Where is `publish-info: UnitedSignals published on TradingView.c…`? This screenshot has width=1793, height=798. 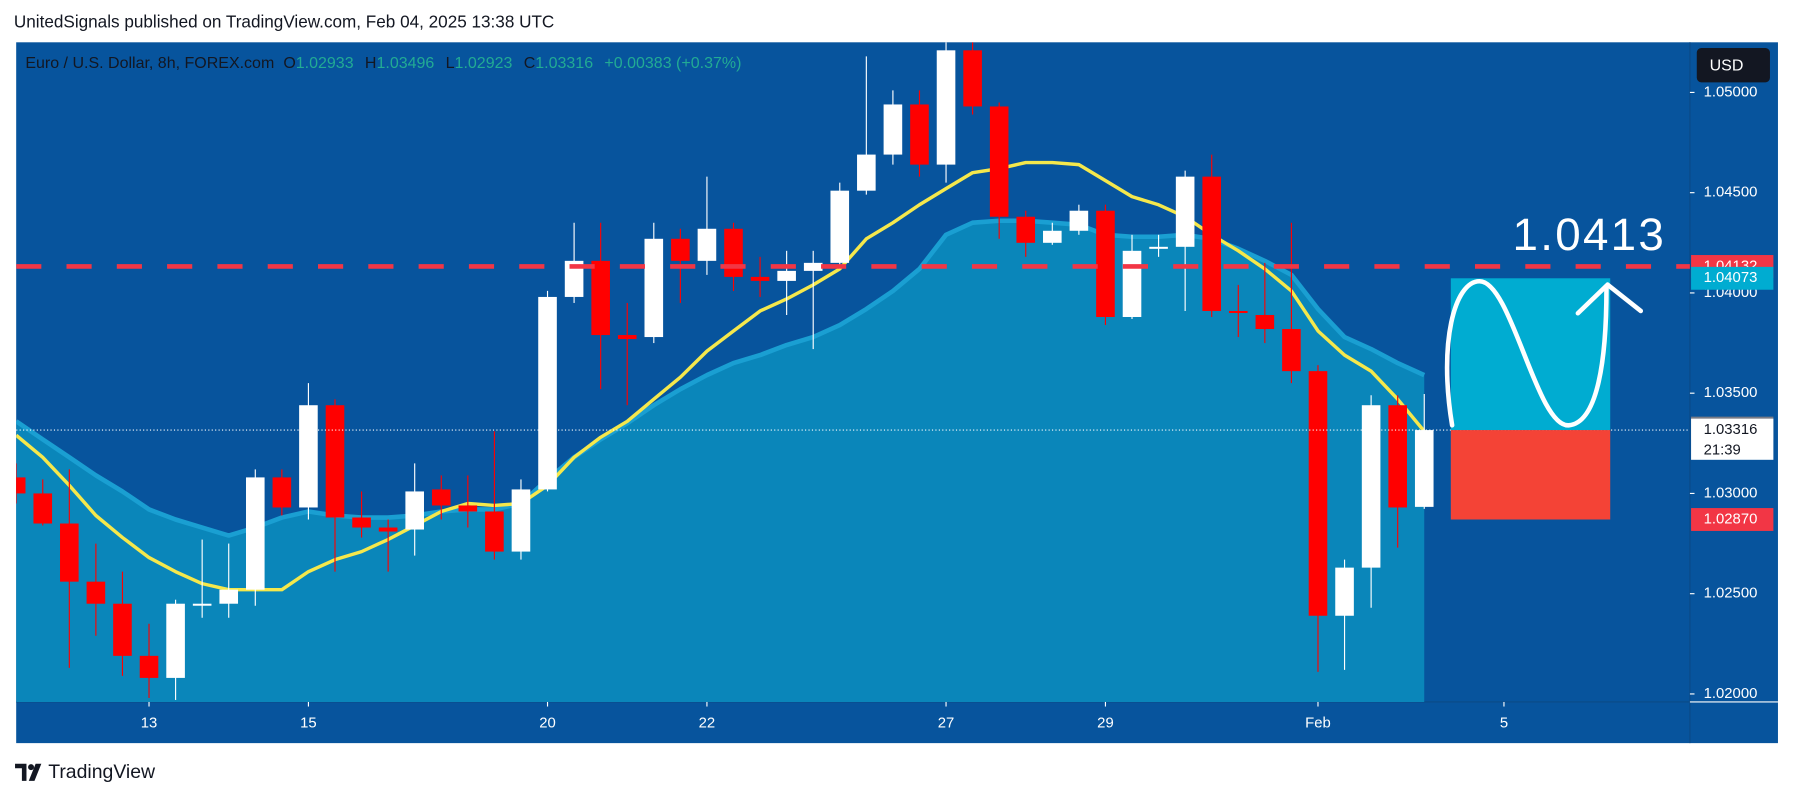 publish-info: UnitedSignals published on TradingView.c… is located at coordinates (284, 21).